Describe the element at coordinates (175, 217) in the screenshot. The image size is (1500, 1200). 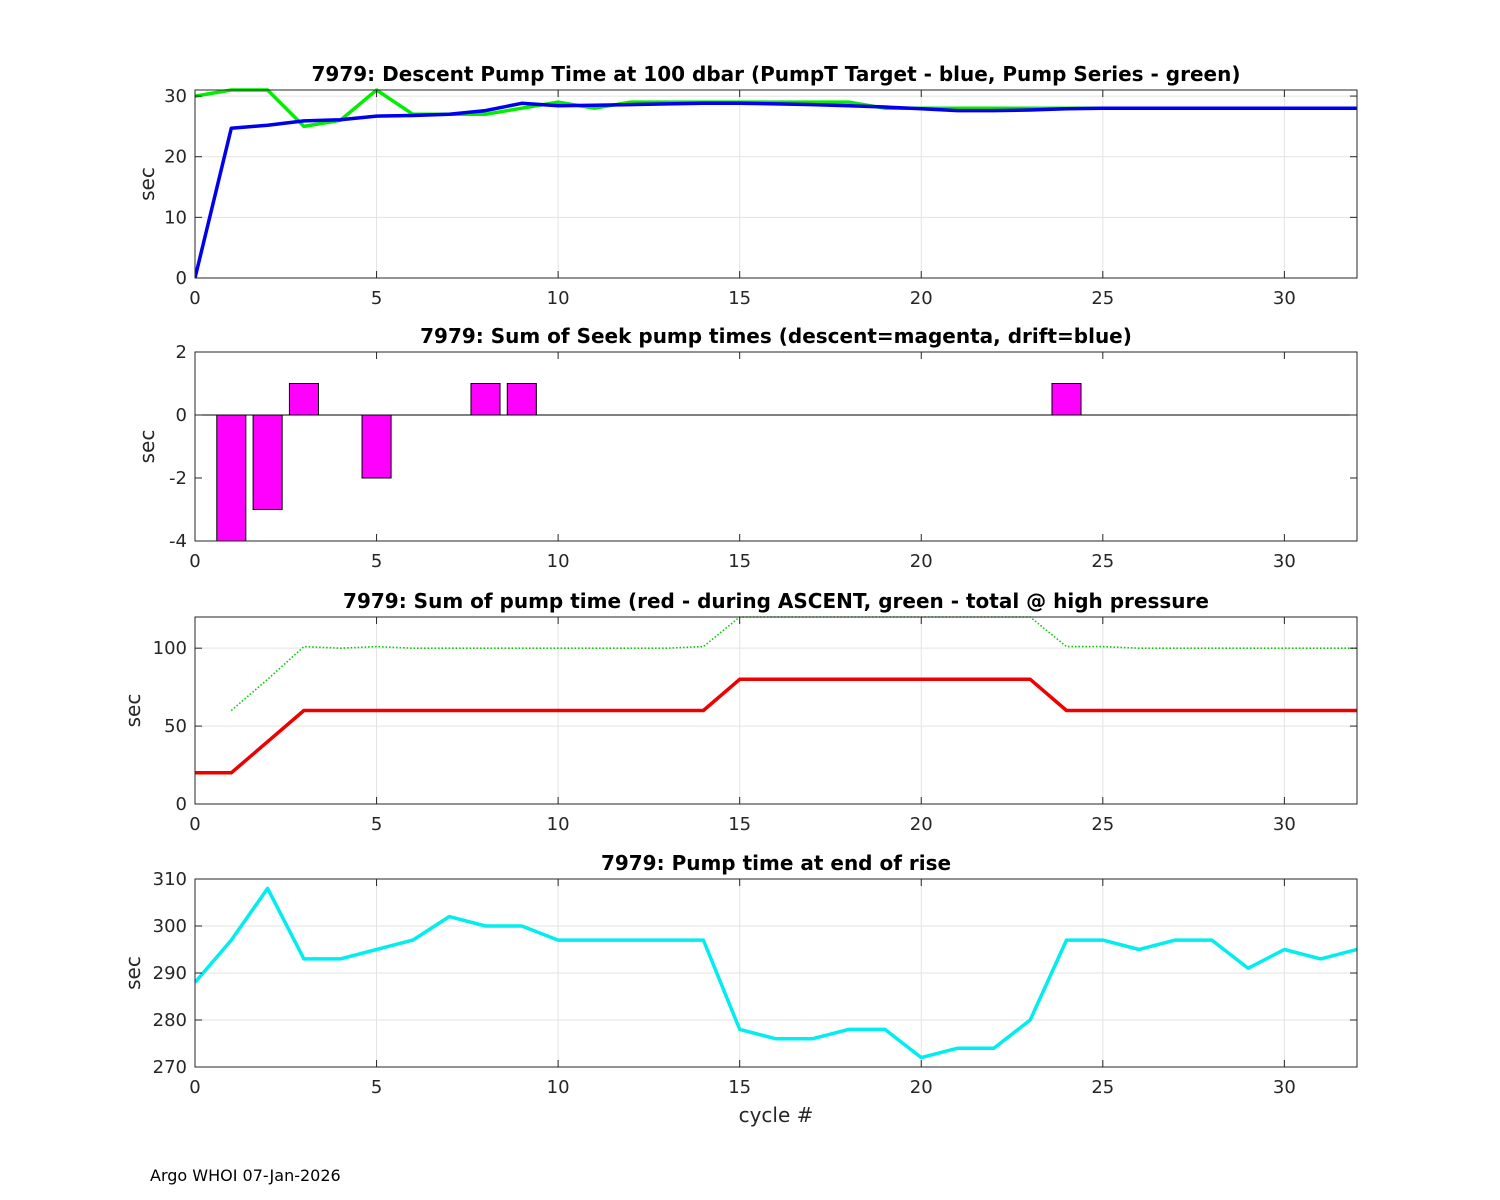
I see `y-tick-label: 10` at that location.